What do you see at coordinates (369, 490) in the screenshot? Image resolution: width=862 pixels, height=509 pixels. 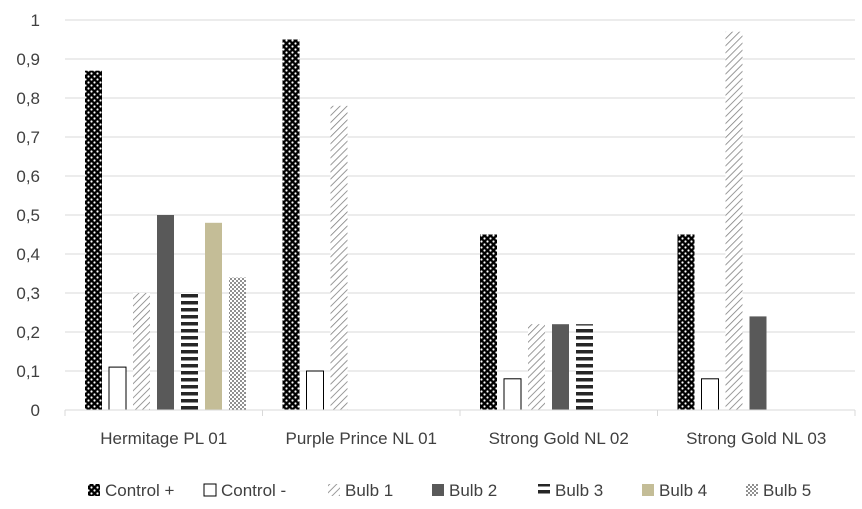 I see `legend-label-bulb-1: Bulb 1` at bounding box center [369, 490].